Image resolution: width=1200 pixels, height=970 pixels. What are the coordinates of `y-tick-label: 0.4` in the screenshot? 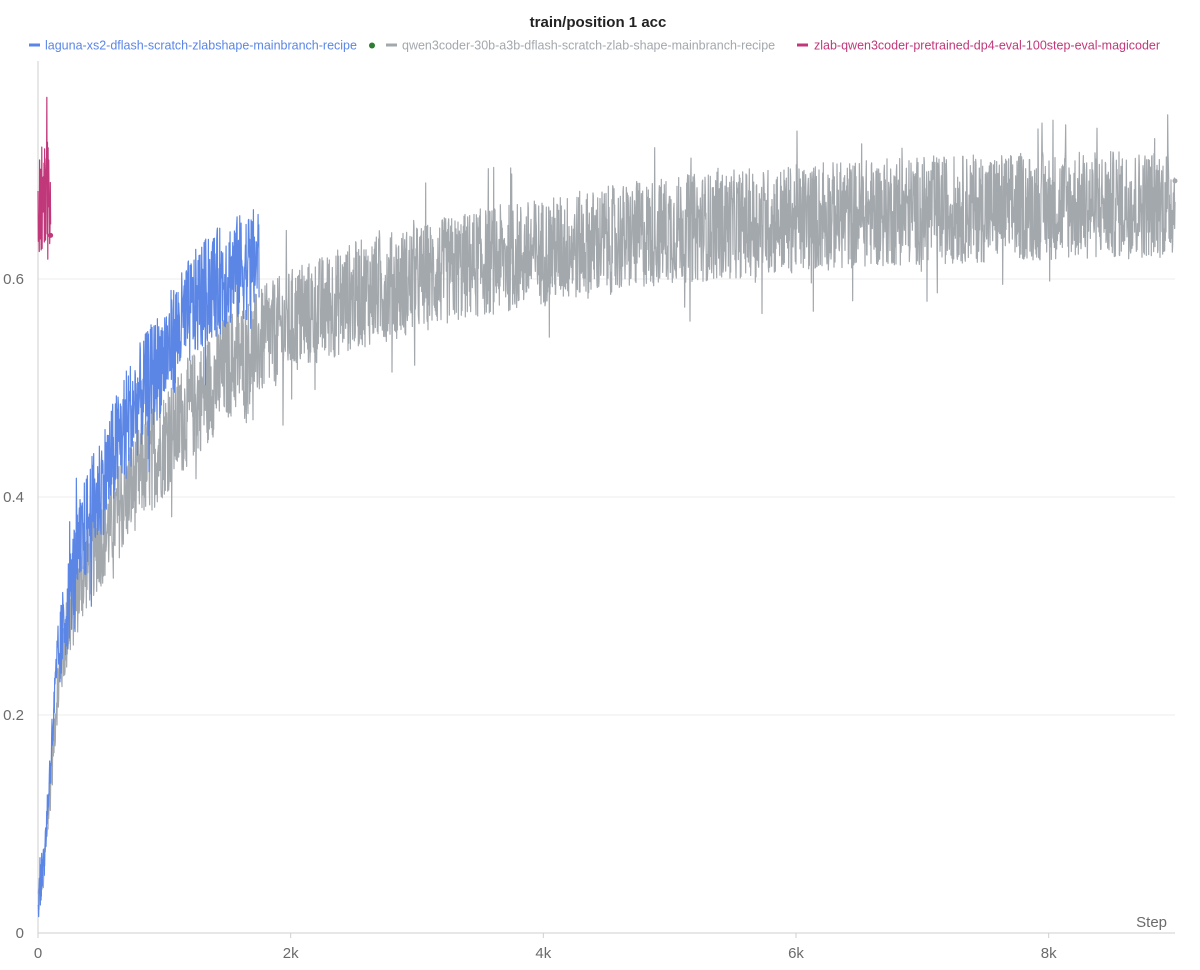 It's located at (13, 497).